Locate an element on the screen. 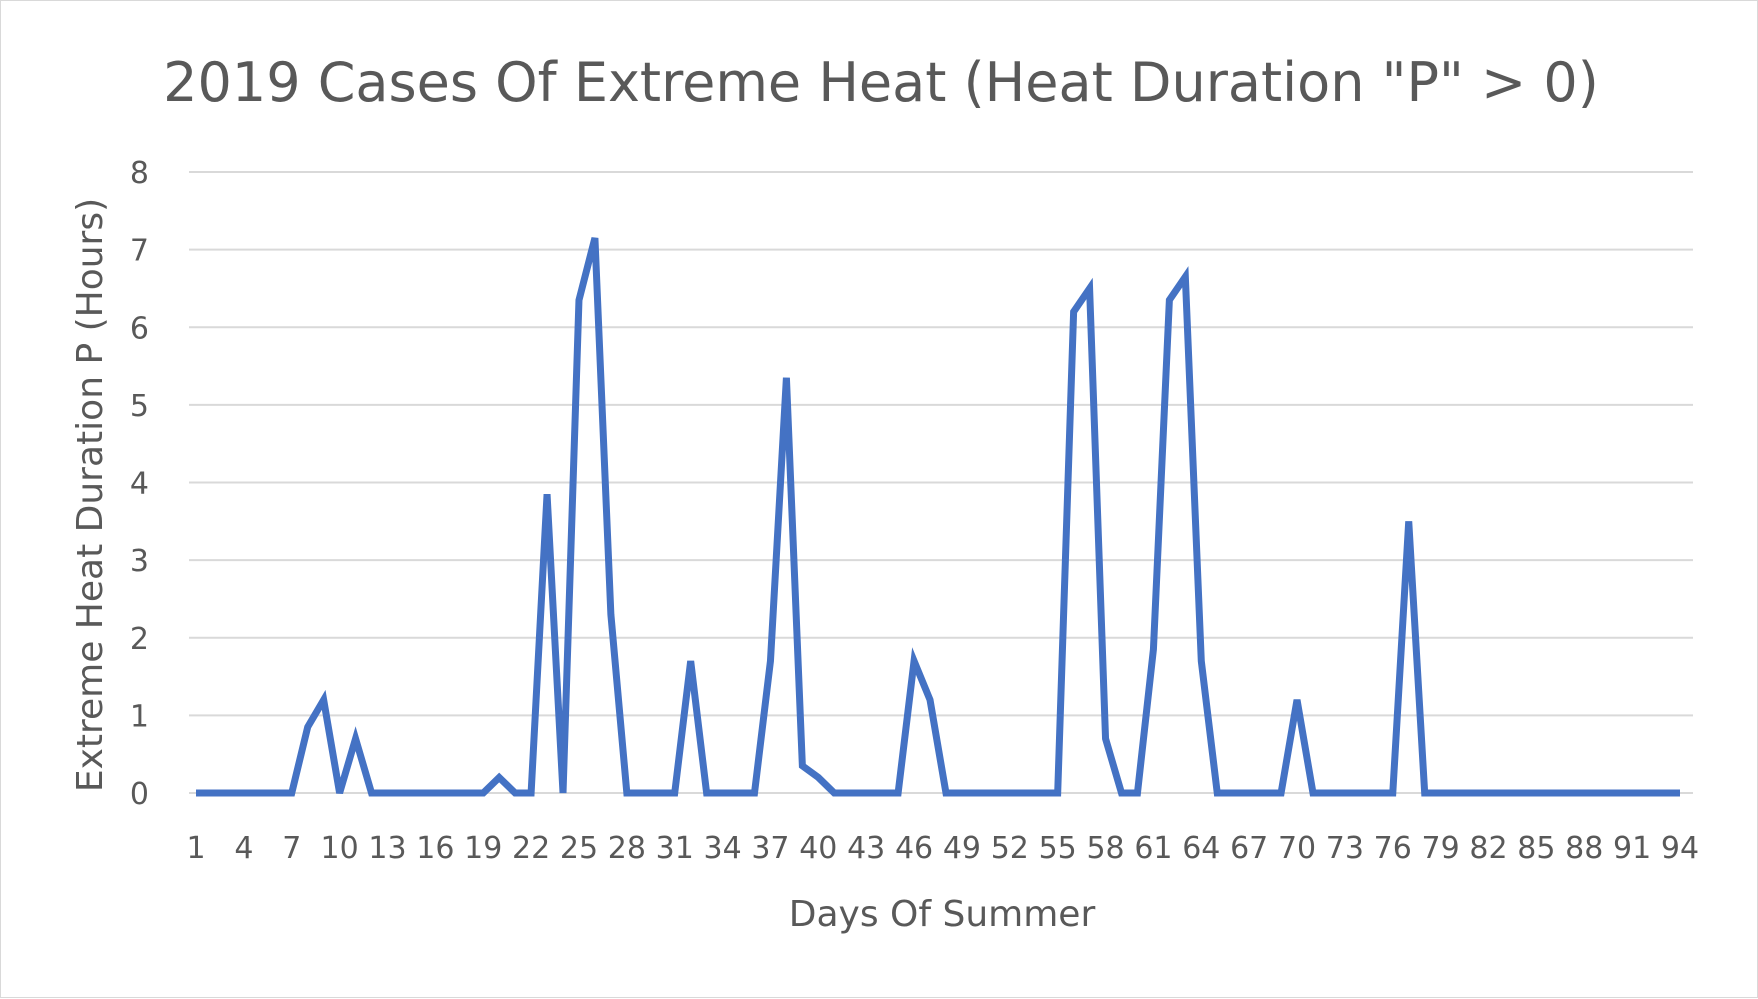 This screenshot has height=999, width=1758. x-tick-label: 64 is located at coordinates (1201, 848).